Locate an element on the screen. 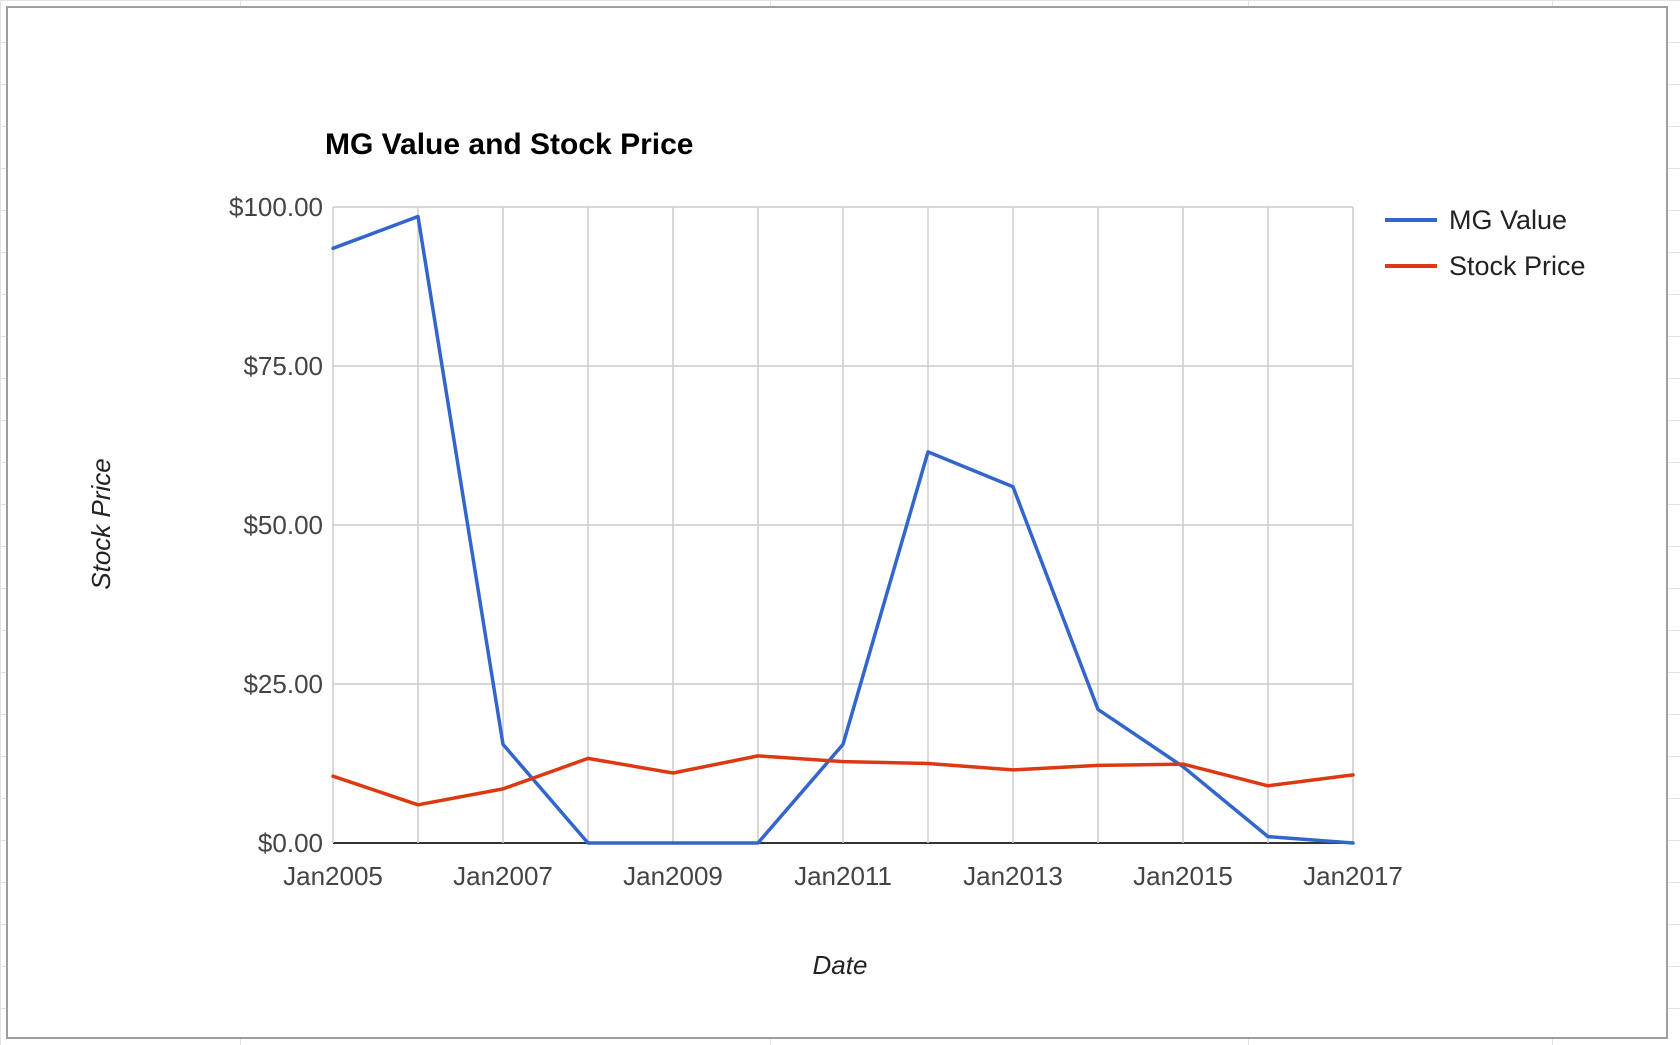 This screenshot has width=1680, height=1045. chart-title: MG Value and Stock Price is located at coordinates (509, 144).